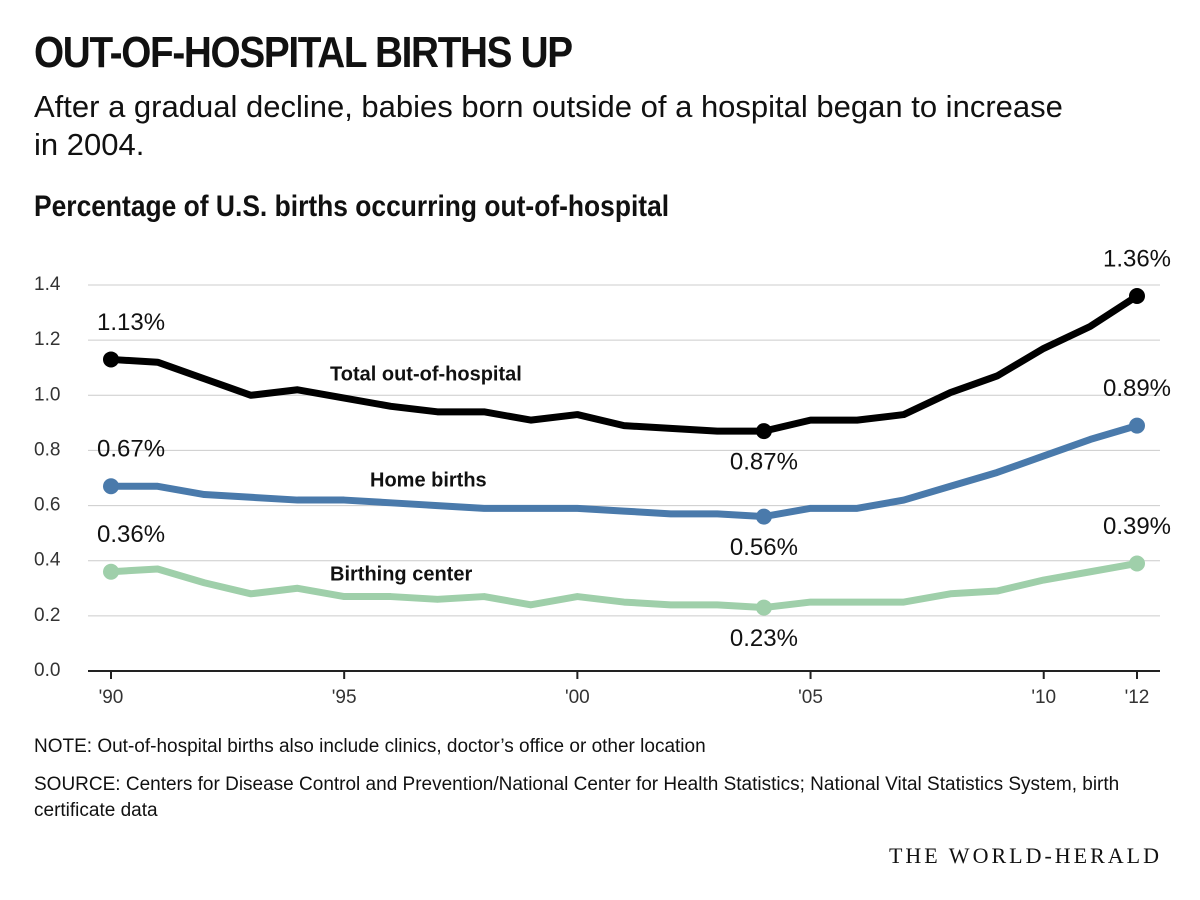 Image resolution: width=1200 pixels, height=900 pixels. What do you see at coordinates (764, 461) in the screenshot?
I see `value-label: 0.87%` at bounding box center [764, 461].